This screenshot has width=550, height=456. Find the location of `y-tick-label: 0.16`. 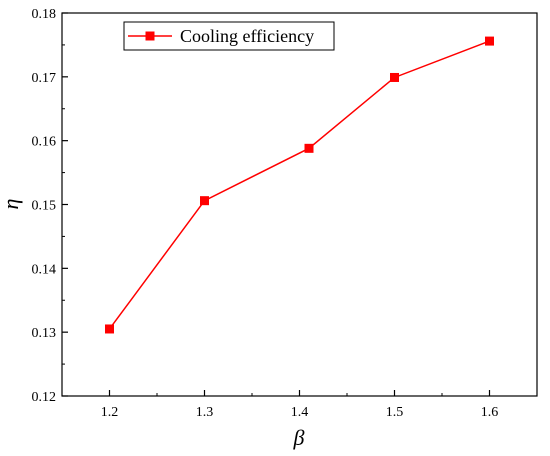

y-tick-label: 0.16 is located at coordinates (44, 142).